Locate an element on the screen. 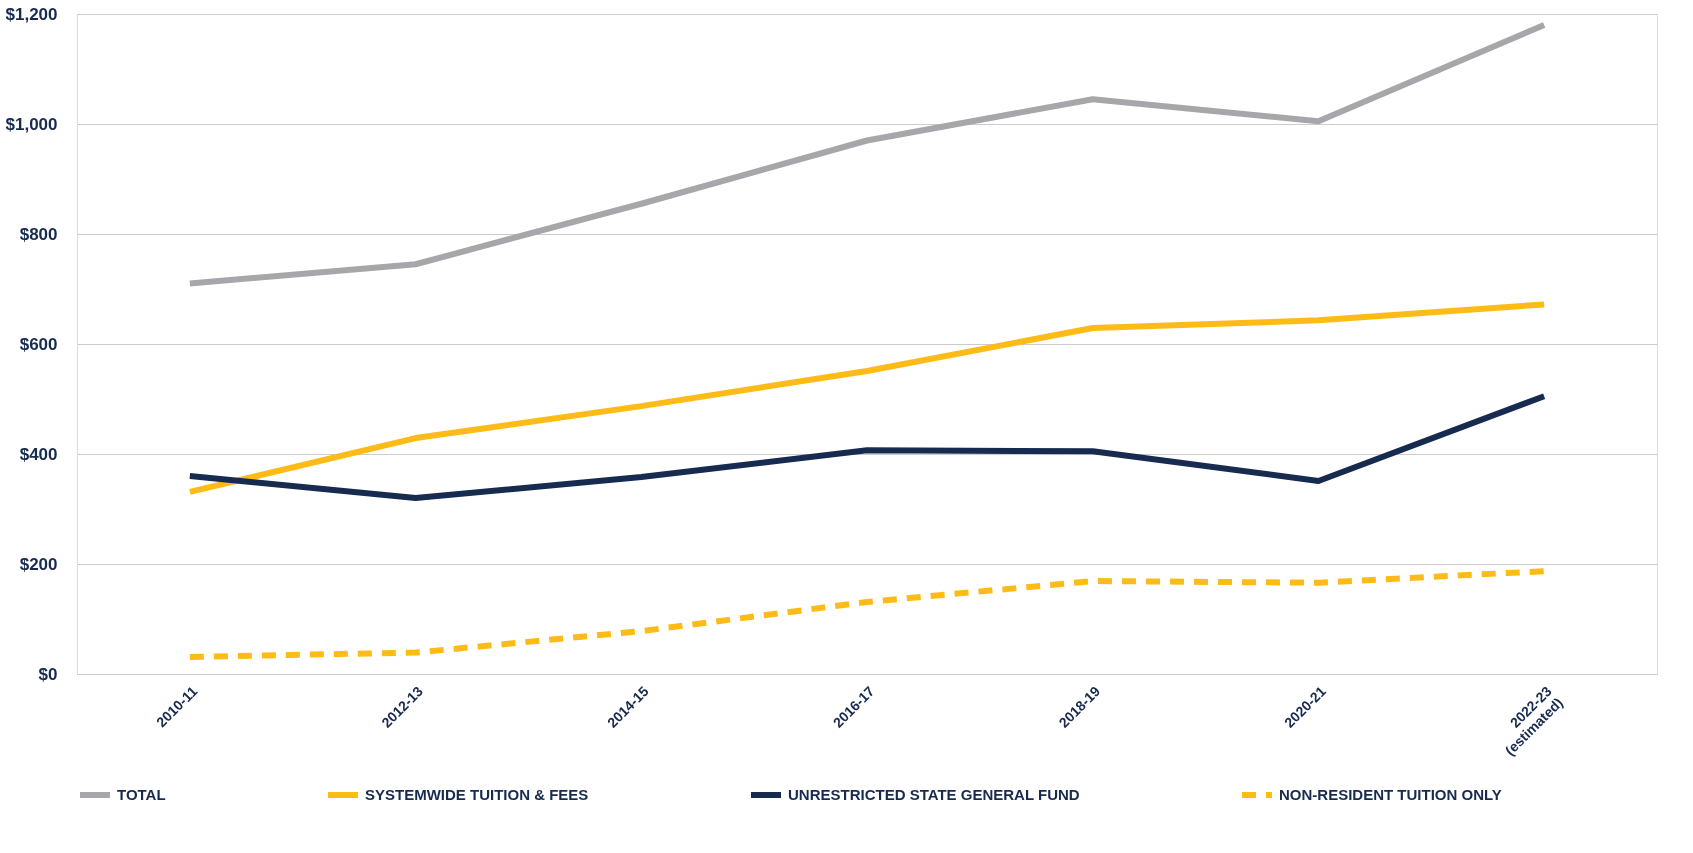 This screenshot has height=853, width=1693. y-tick-label: $200 is located at coordinates (38, 564).